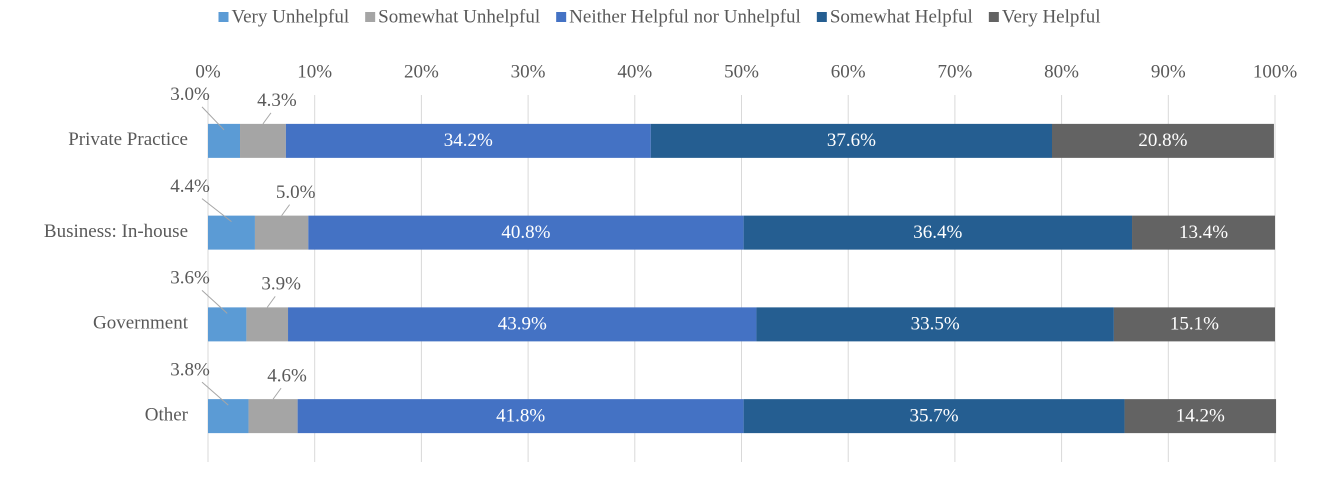  What do you see at coordinates (954, 71) in the screenshot?
I see `x-tick-label: 70%` at bounding box center [954, 71].